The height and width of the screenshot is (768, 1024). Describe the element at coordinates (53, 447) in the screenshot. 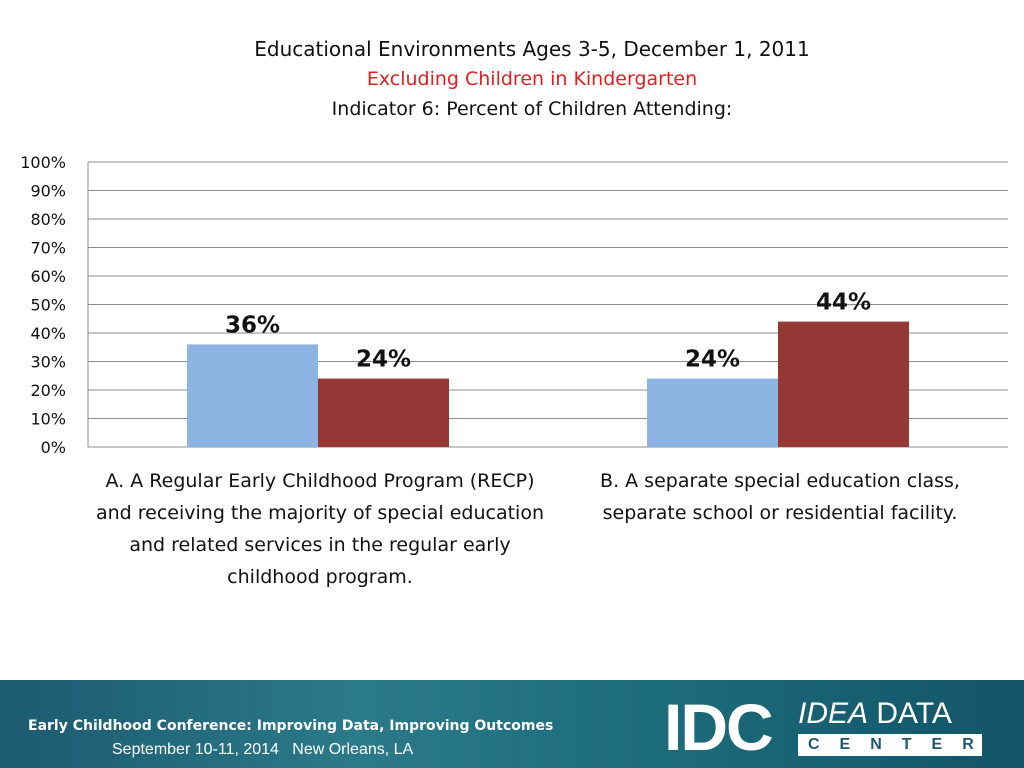

I see `y-tick-label: 0%` at that location.